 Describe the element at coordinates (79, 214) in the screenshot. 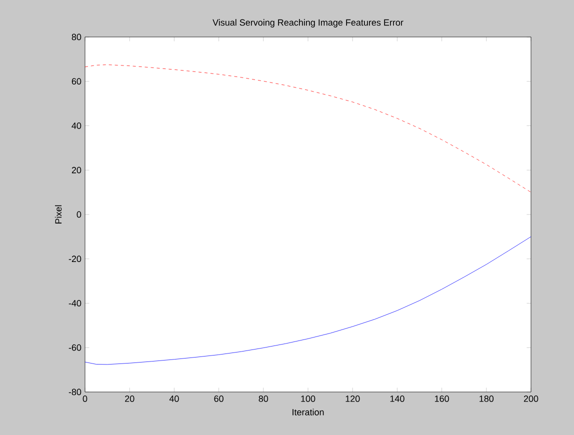

I see `y-tick-label: 0` at that location.